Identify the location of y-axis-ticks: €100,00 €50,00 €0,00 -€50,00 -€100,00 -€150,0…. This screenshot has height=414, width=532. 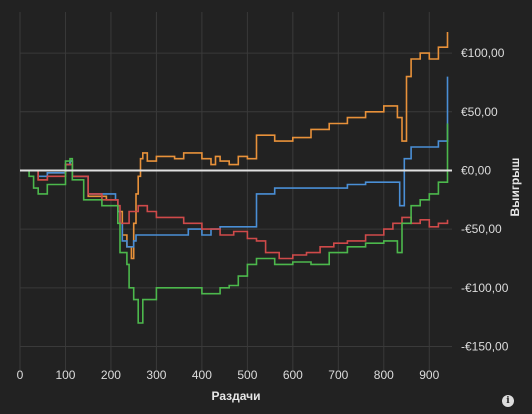
(485, 199).